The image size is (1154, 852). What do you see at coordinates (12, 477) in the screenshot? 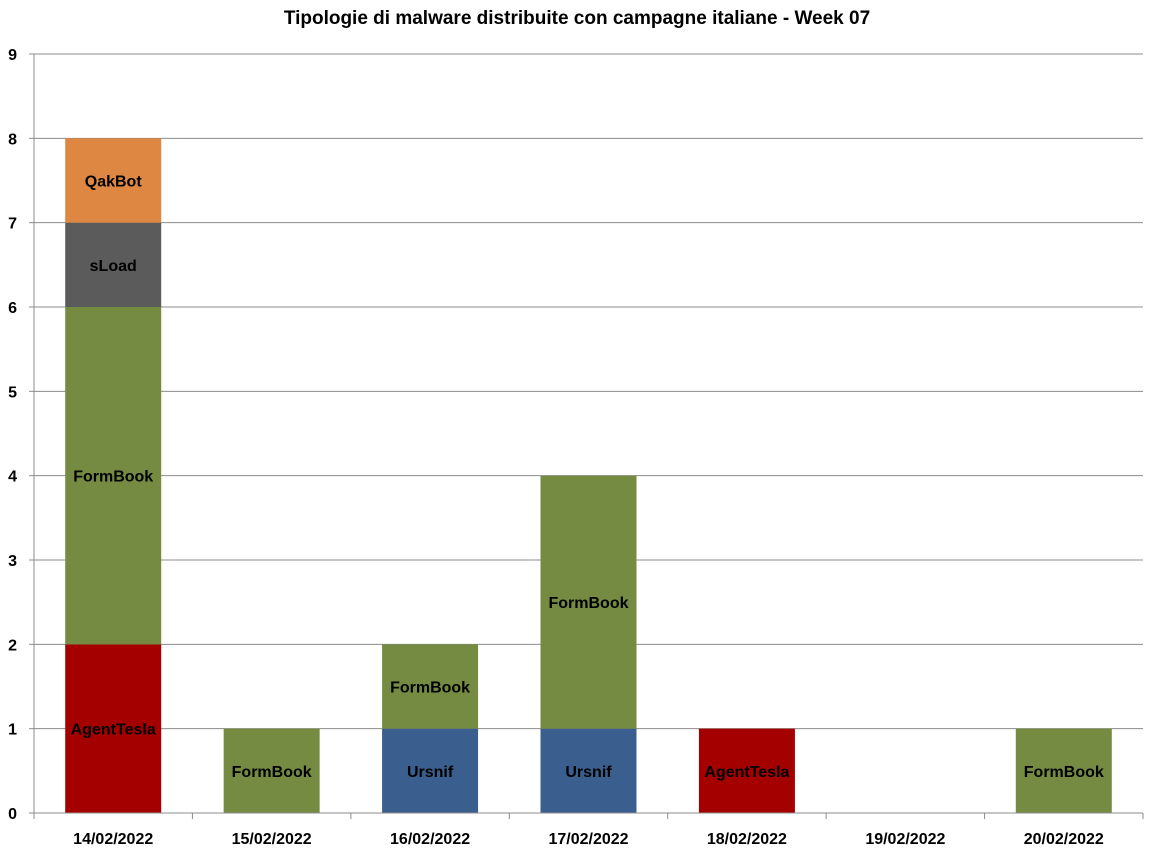
I see `y-tick-label: 4` at bounding box center [12, 477].